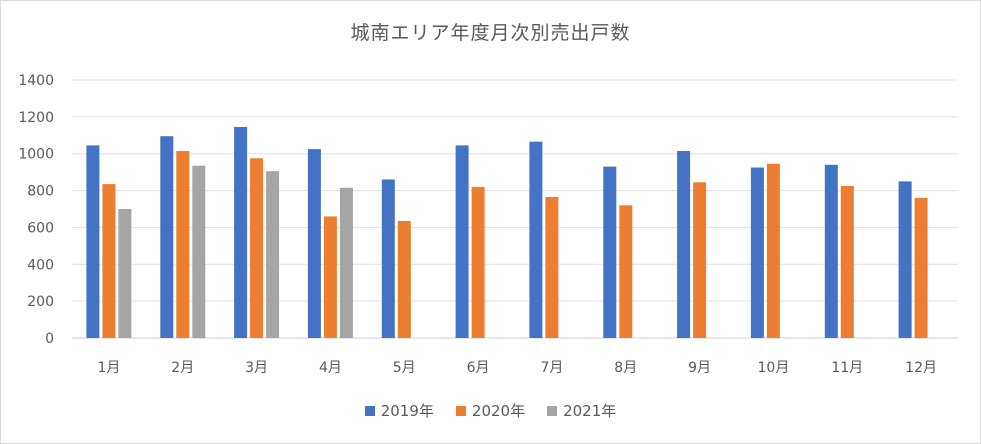 Image resolution: width=981 pixels, height=444 pixels. I want to click on bar-2020年-5月, so click(404, 279).